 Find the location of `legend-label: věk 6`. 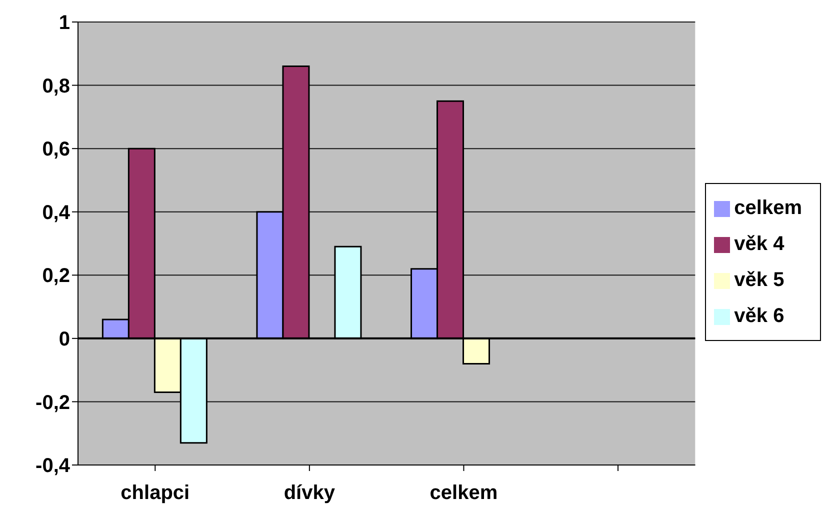

legend-label: věk 6 is located at coordinates (759, 315).